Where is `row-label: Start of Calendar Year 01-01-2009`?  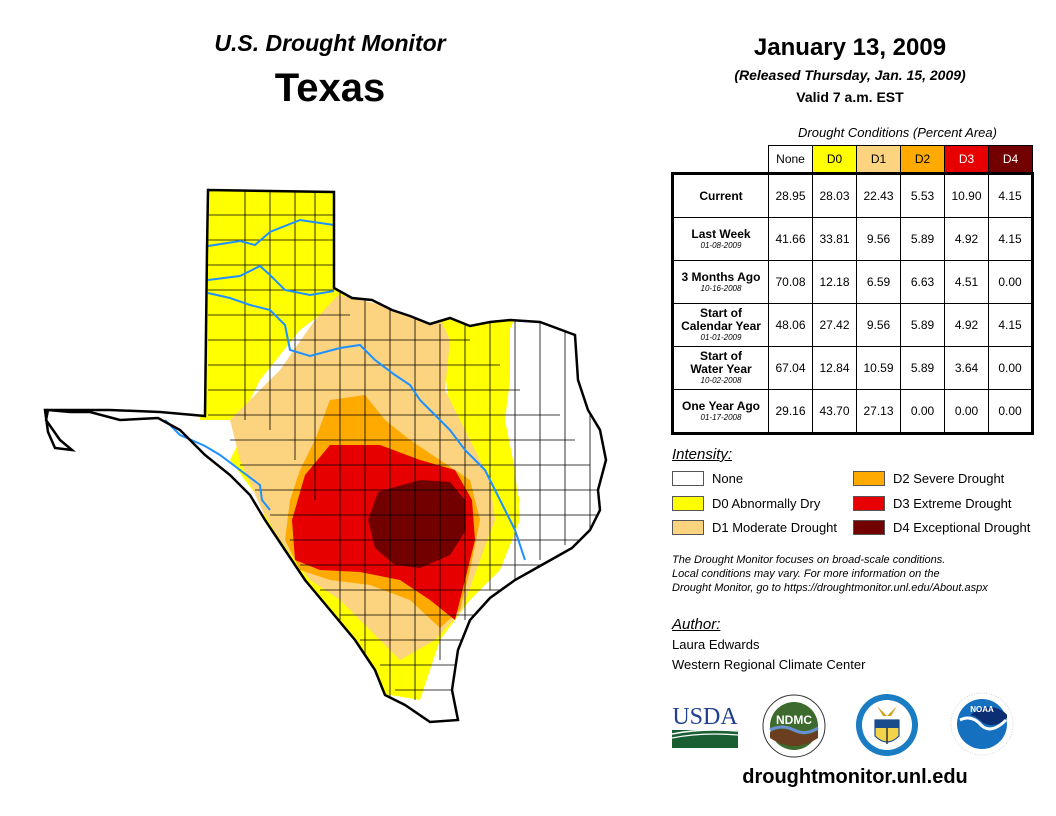
row-label: Start of Calendar Year 01-01-2009 is located at coordinates (720, 325).